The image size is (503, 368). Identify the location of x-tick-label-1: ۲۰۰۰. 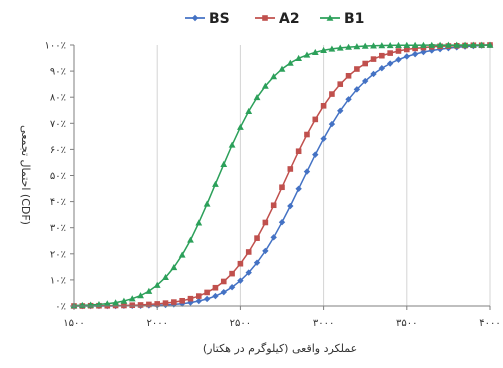
(156, 323).